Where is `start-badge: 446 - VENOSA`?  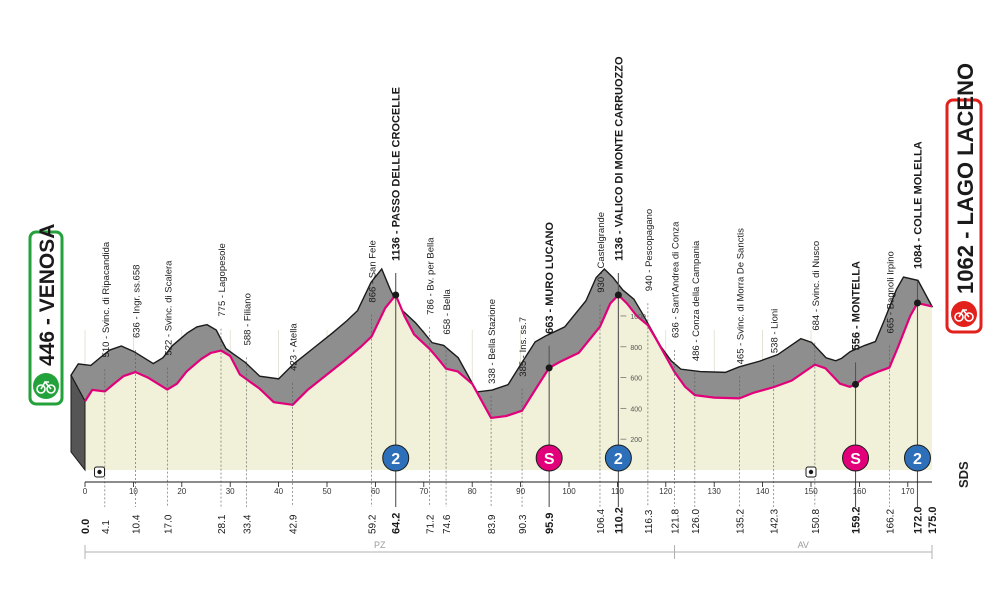
start-badge: 446 - VENOSA is located at coordinates (46, 315).